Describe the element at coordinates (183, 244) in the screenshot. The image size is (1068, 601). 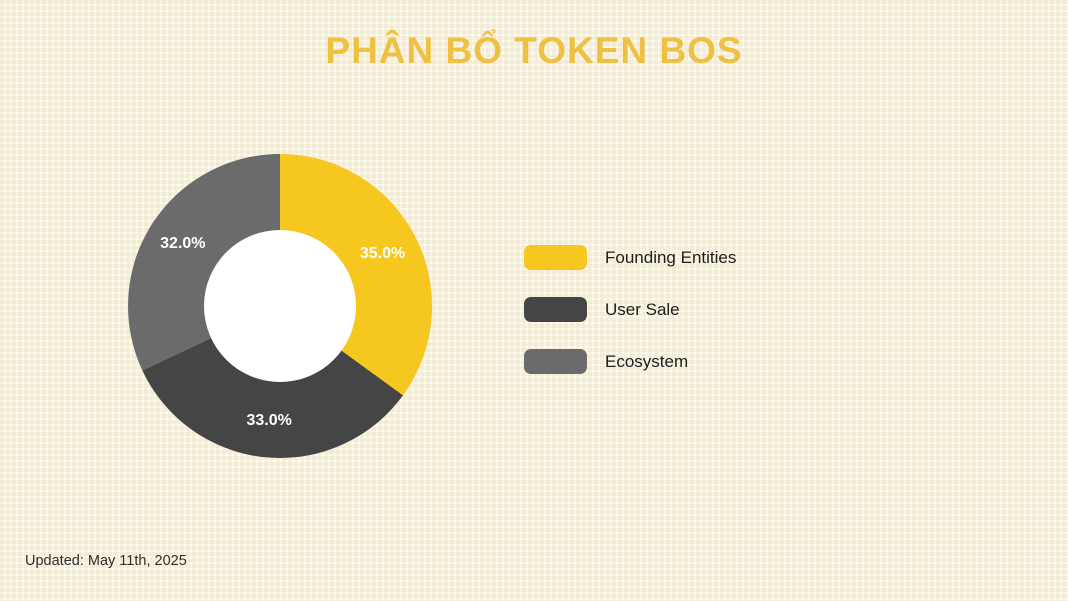
I see `slice-label: 32.0%` at that location.